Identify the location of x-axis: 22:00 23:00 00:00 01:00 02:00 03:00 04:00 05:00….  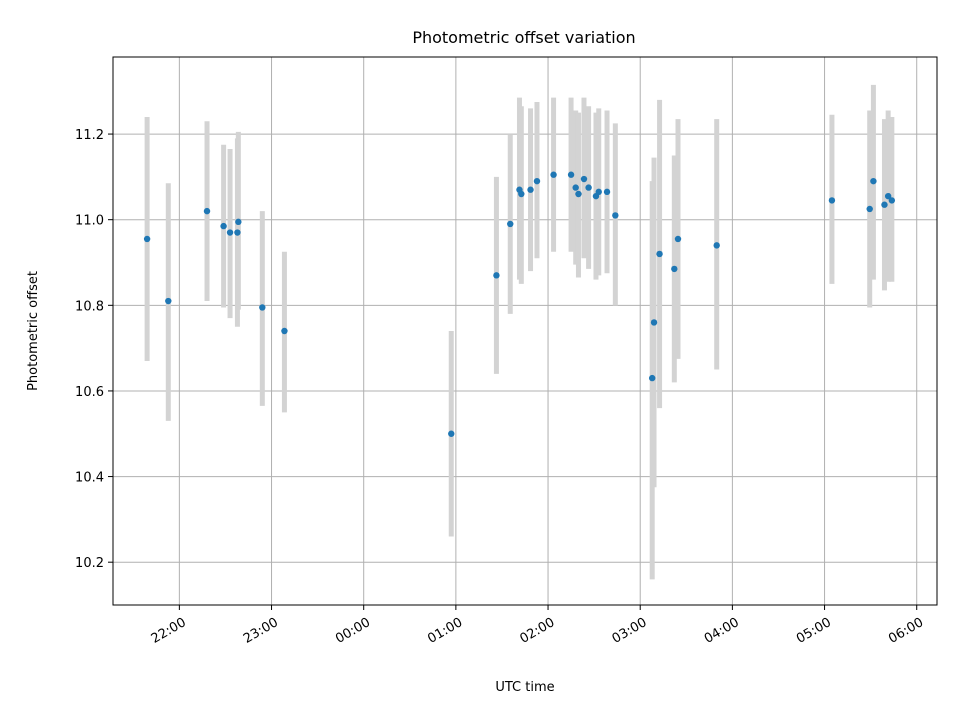
(537, 626).